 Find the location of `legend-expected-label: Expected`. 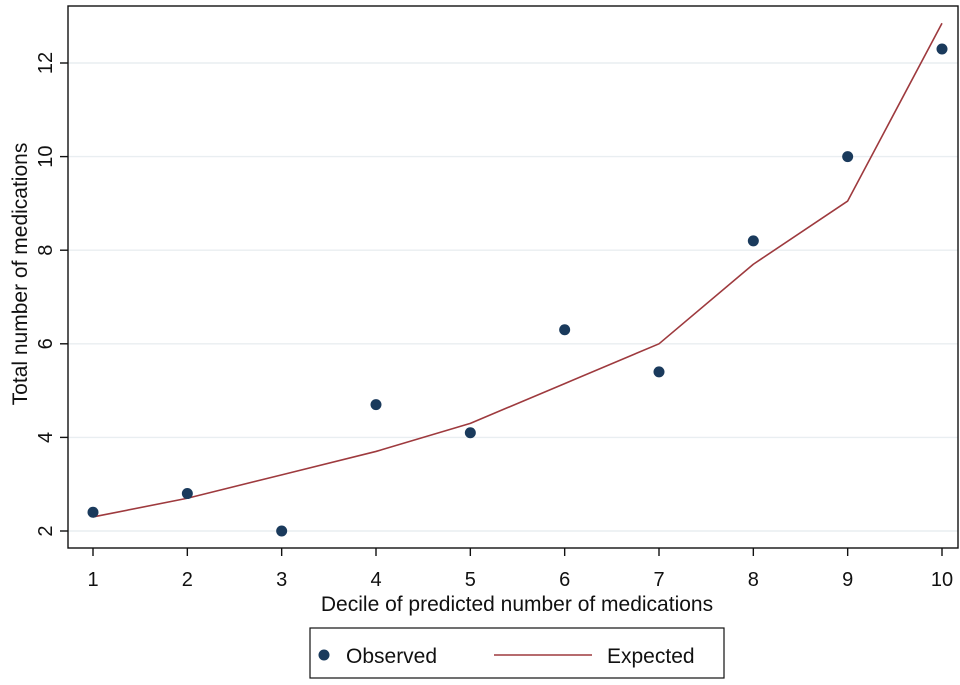

legend-expected-label: Expected is located at coordinates (651, 656).